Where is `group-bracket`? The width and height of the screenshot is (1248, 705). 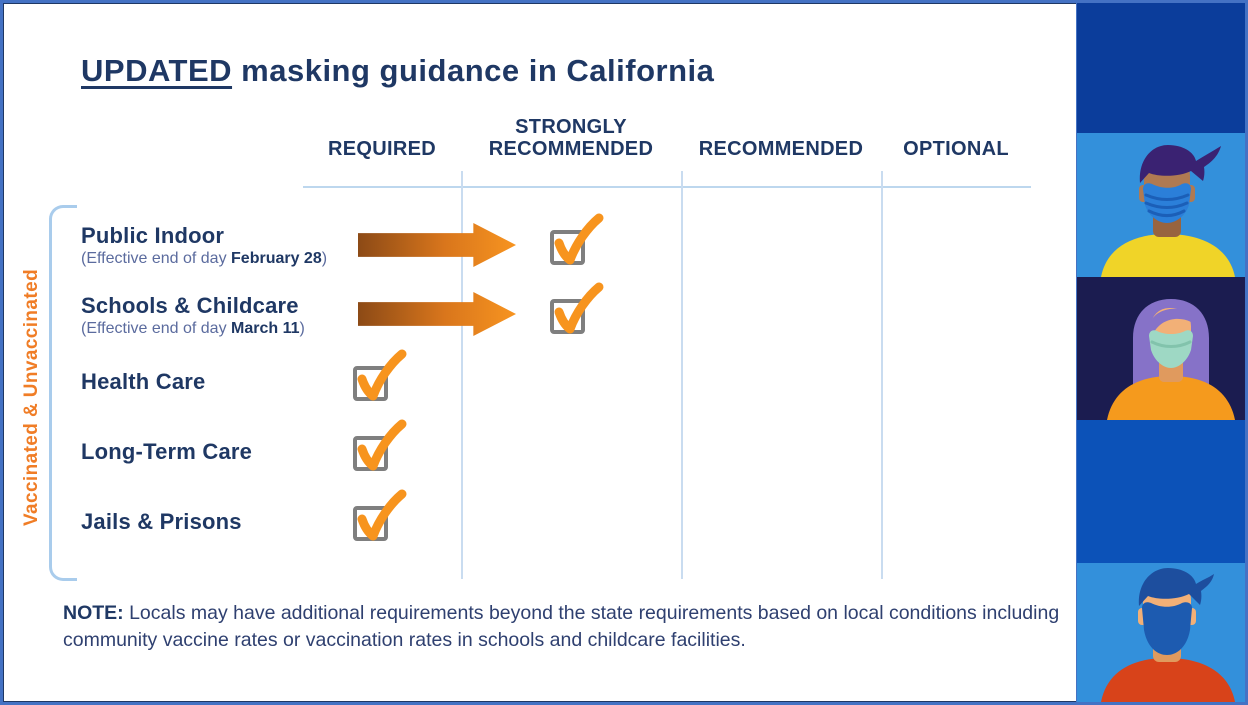
group-bracket is located at coordinates (63, 393).